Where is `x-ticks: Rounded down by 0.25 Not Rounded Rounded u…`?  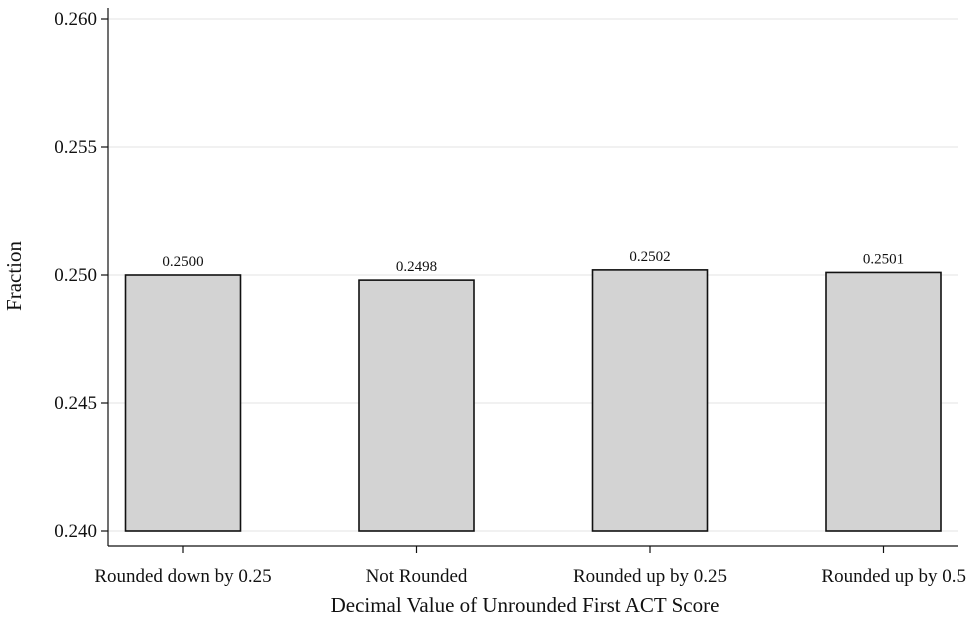 x-ticks: Rounded down by 0.25 Not Rounded Rounded u… is located at coordinates (530, 566).